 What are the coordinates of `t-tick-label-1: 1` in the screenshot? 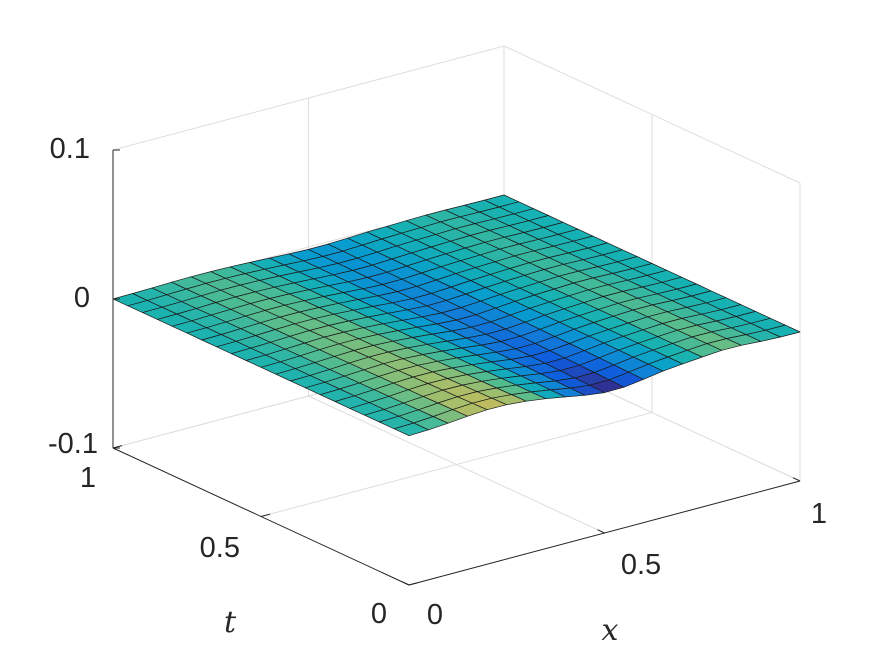 It's located at (88, 478).